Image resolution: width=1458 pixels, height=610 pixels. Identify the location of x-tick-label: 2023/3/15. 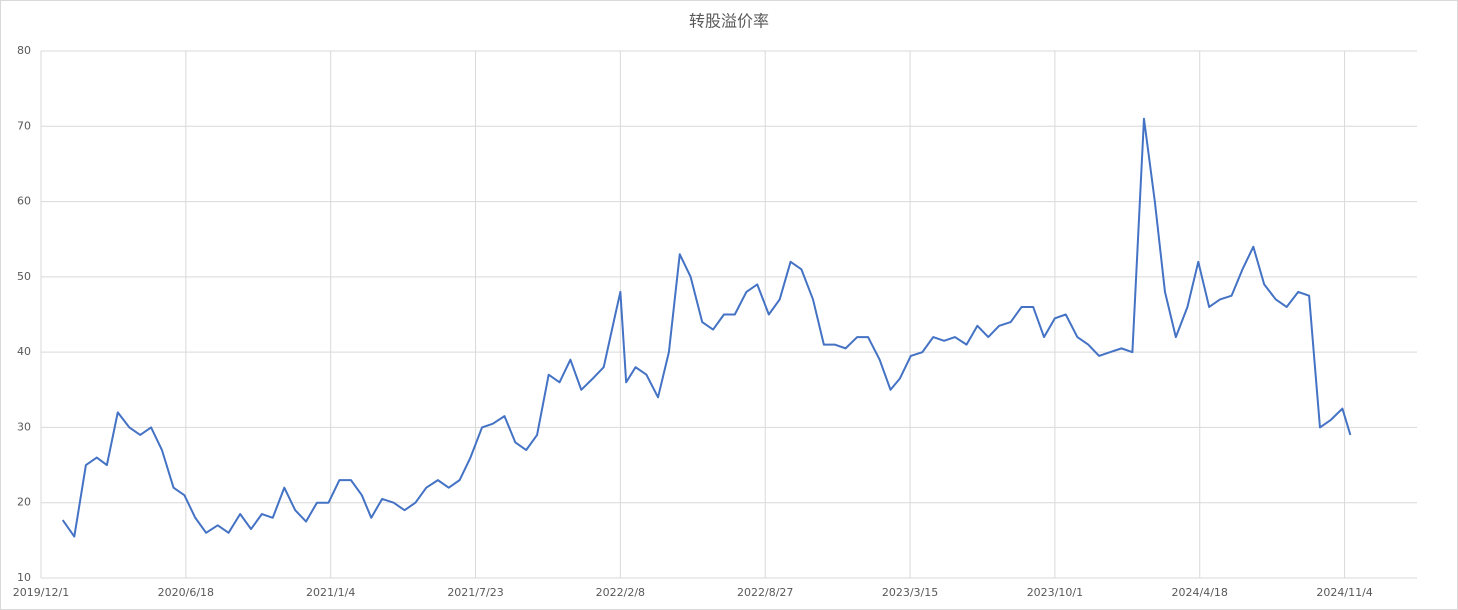
(910, 592).